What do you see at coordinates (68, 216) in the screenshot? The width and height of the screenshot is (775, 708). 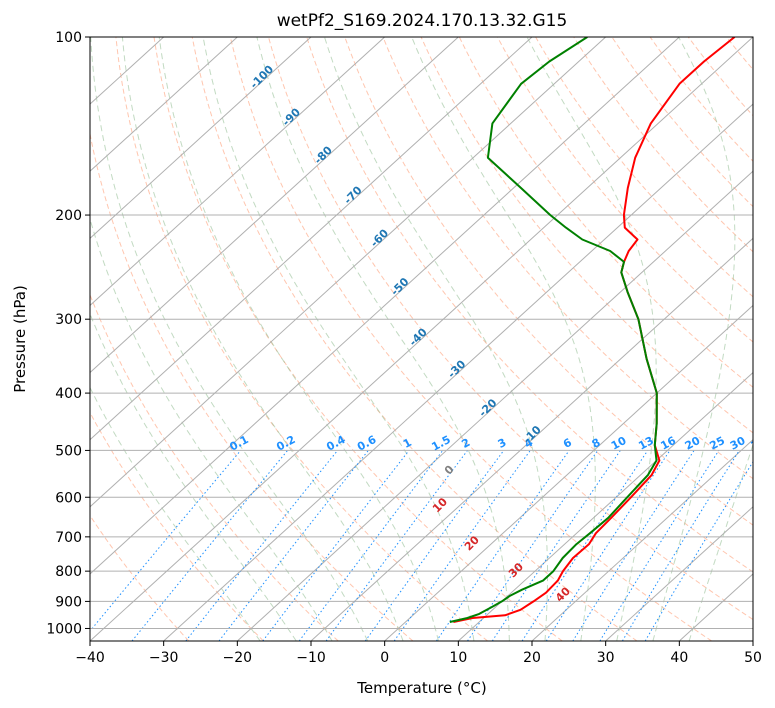 I see `y-tick-label: 200` at bounding box center [68, 216].